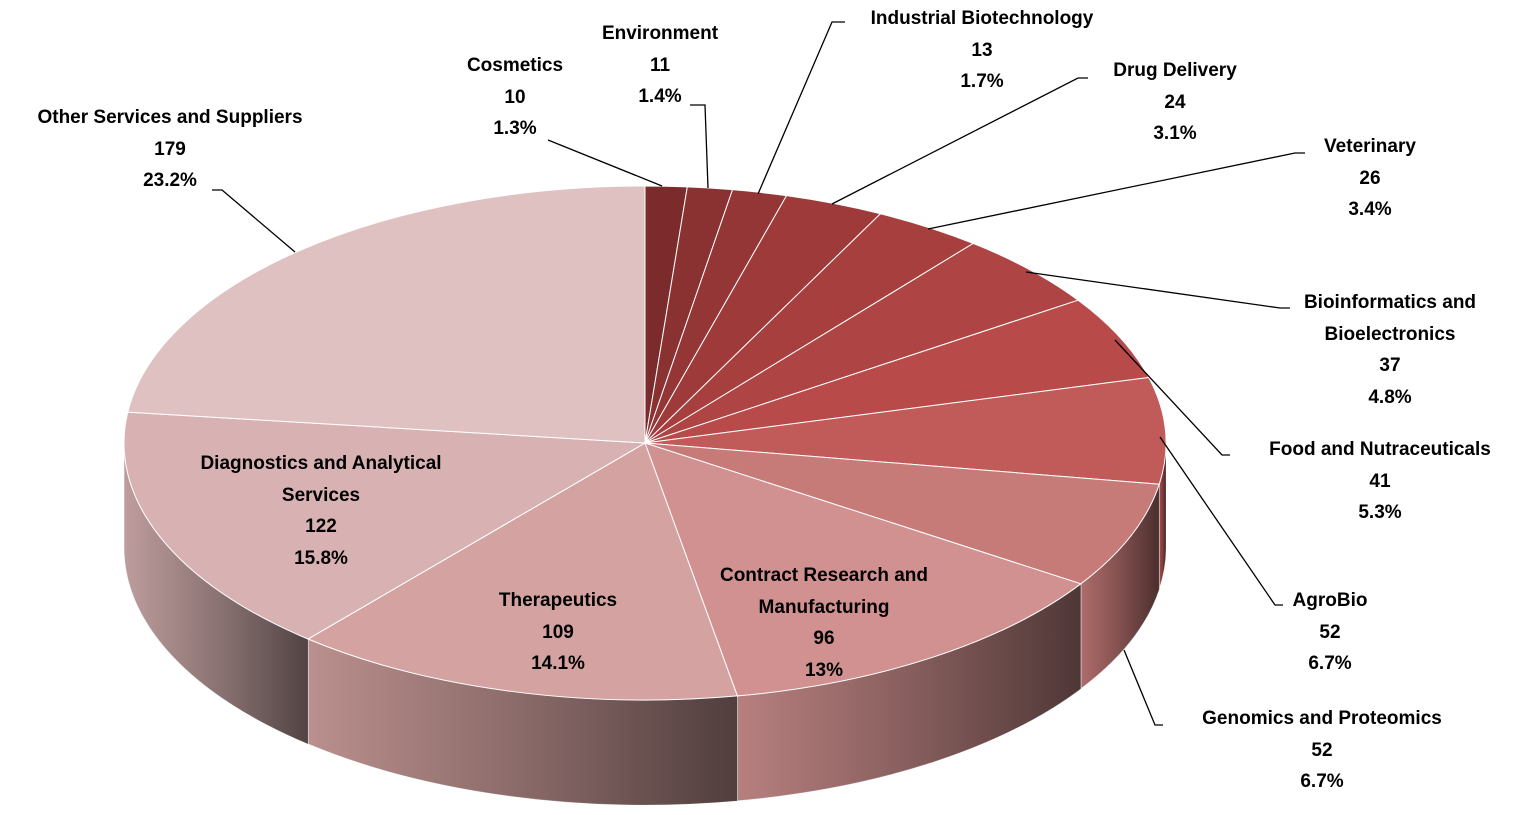 This screenshot has height=815, width=1534. Describe the element at coordinates (515, 65) in the screenshot. I see `category-label: Cosmetics` at that location.